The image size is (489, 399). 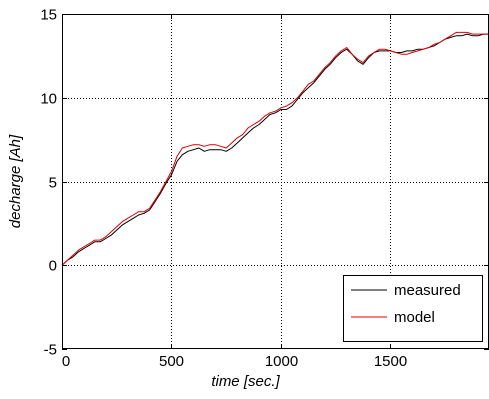 What do you see at coordinates (53, 183) in the screenshot?
I see `y-tick-label: 5` at bounding box center [53, 183].